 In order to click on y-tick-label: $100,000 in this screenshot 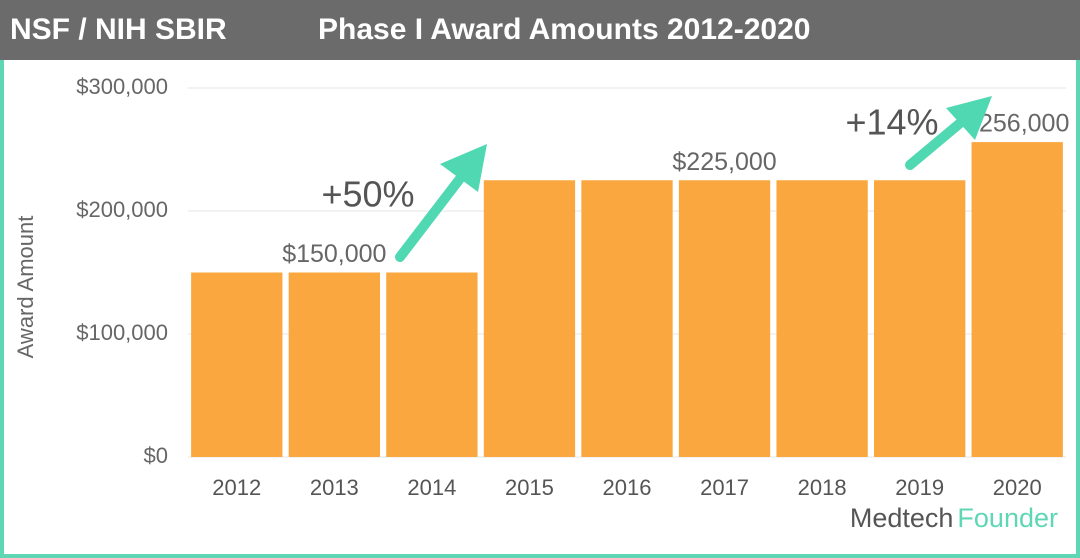, I will do `click(122, 332)`.